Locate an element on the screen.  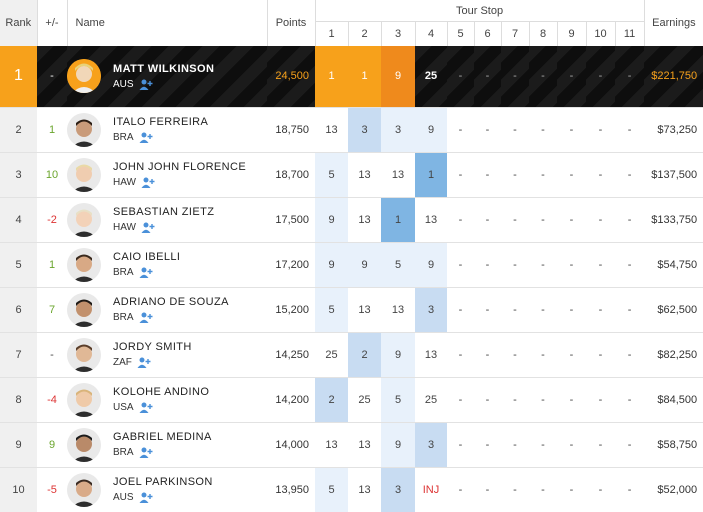
leader-row: 1 - MATT WILKINSON AUS 24,500 1 1 is located at coordinates (351, 76).